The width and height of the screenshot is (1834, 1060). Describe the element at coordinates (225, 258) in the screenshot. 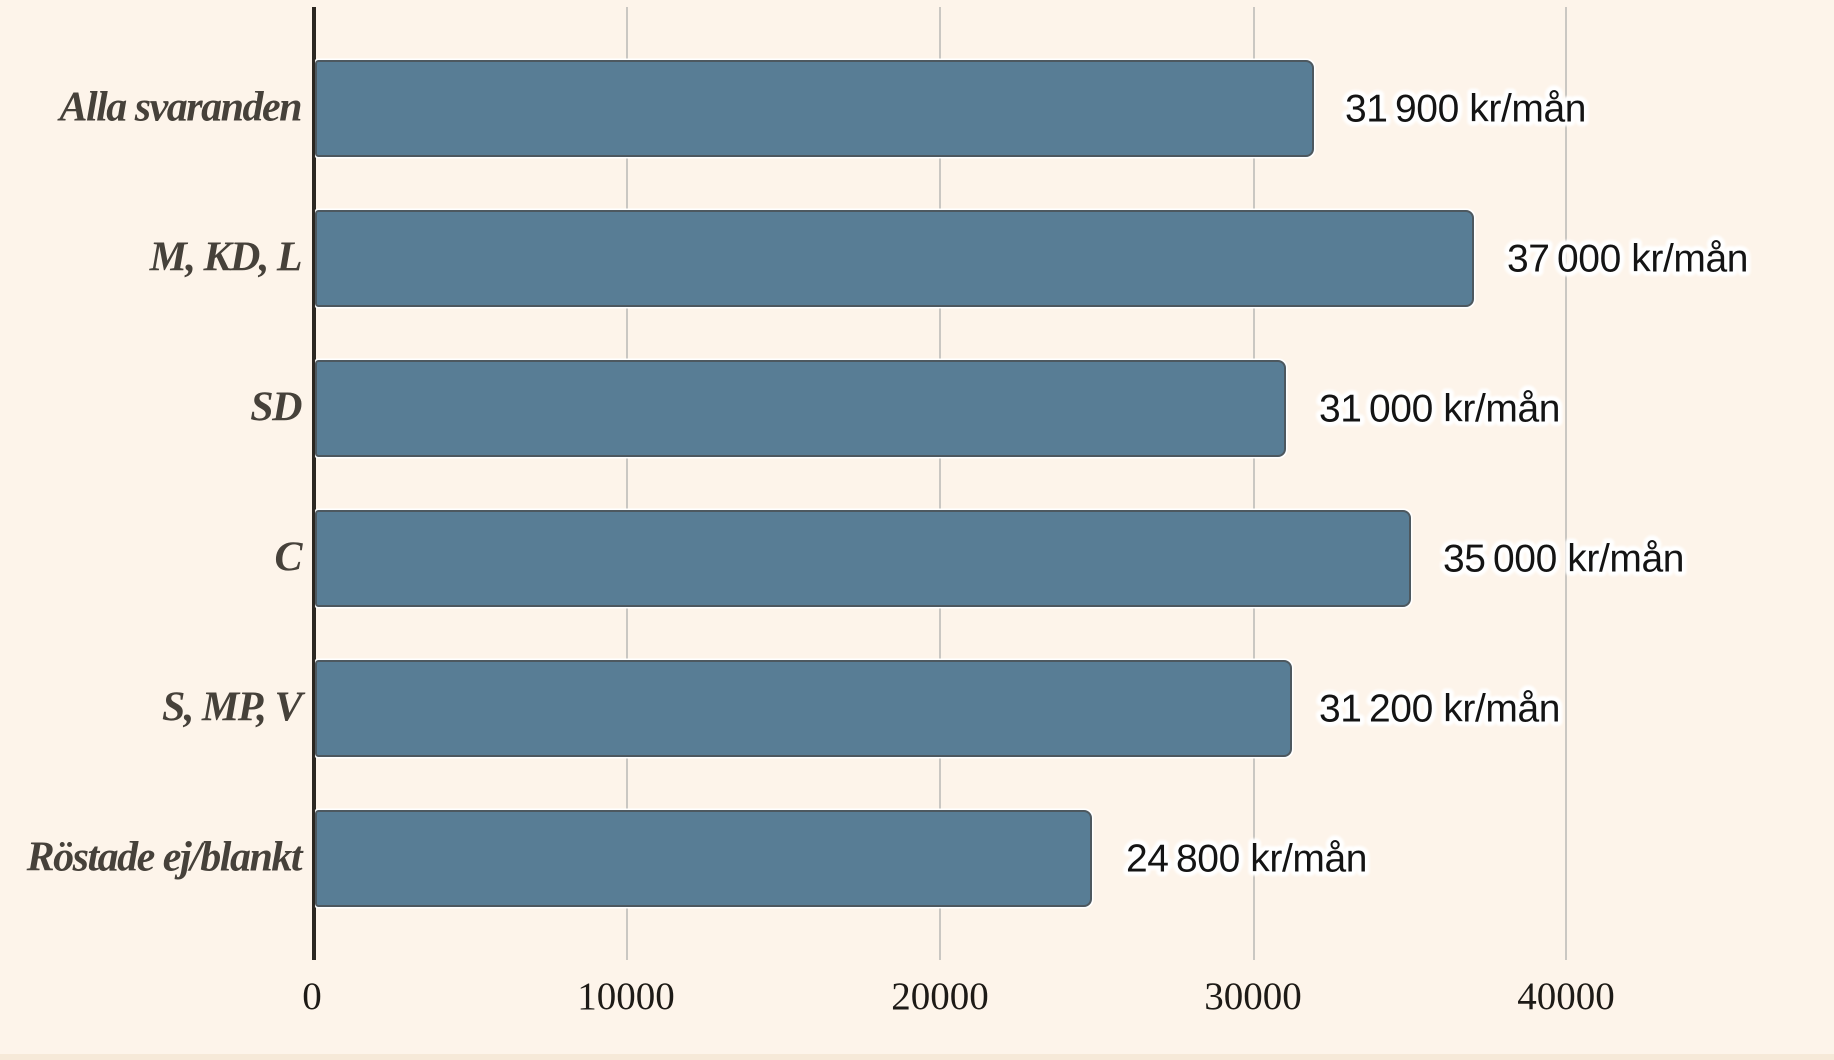

I see `svg-text: M, KD, L` at that location.